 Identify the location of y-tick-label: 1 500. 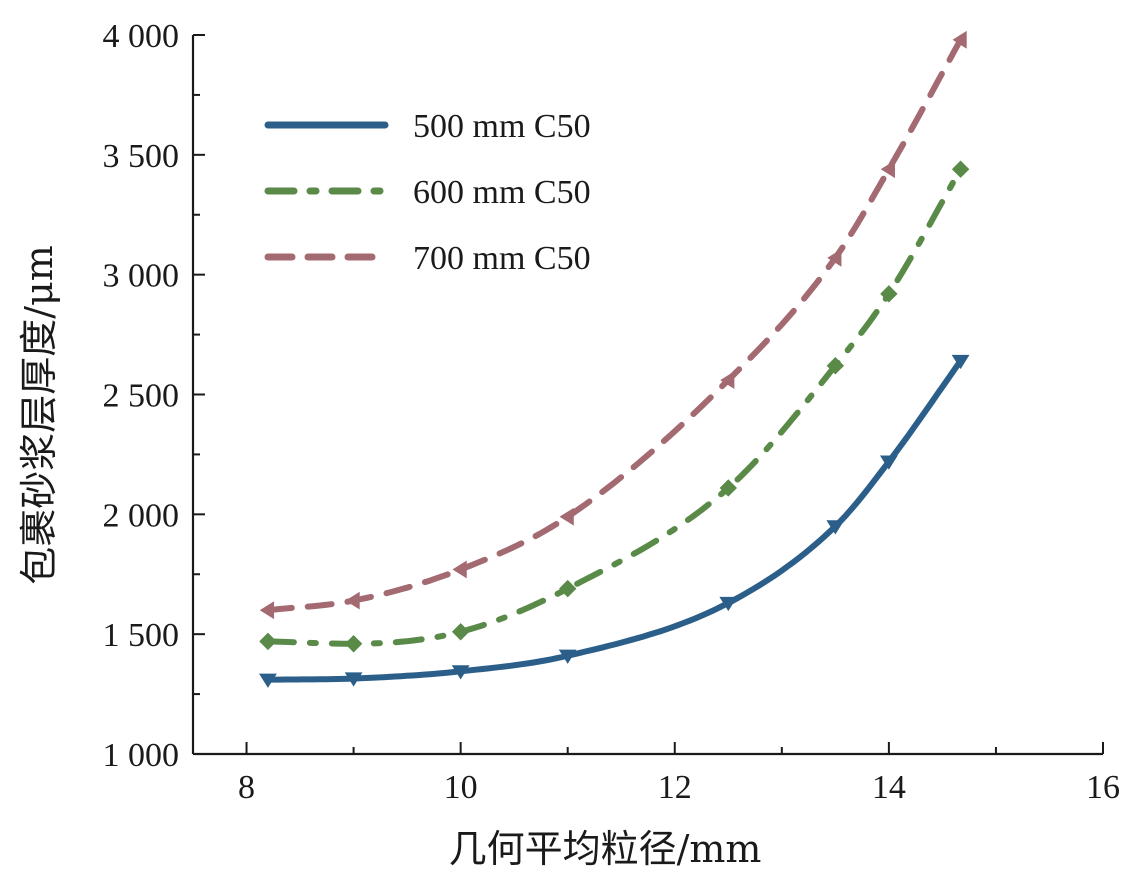
(141, 635).